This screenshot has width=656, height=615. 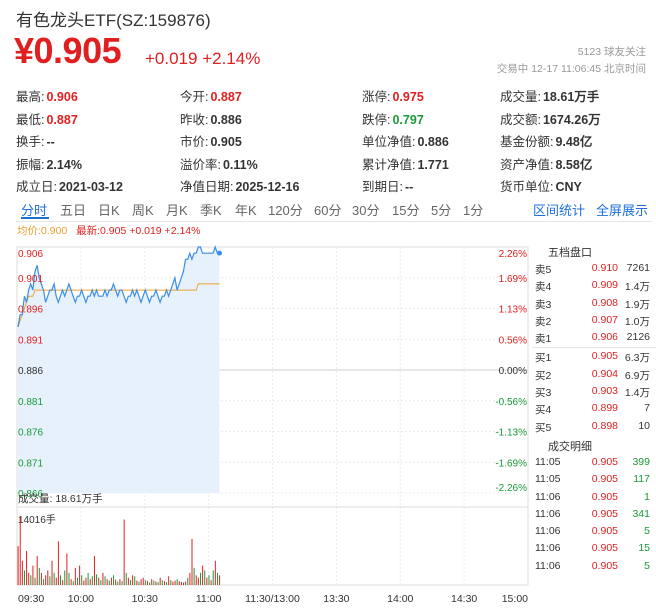 I want to click on fullscreen-link: 全屏展示, so click(x=622, y=210).